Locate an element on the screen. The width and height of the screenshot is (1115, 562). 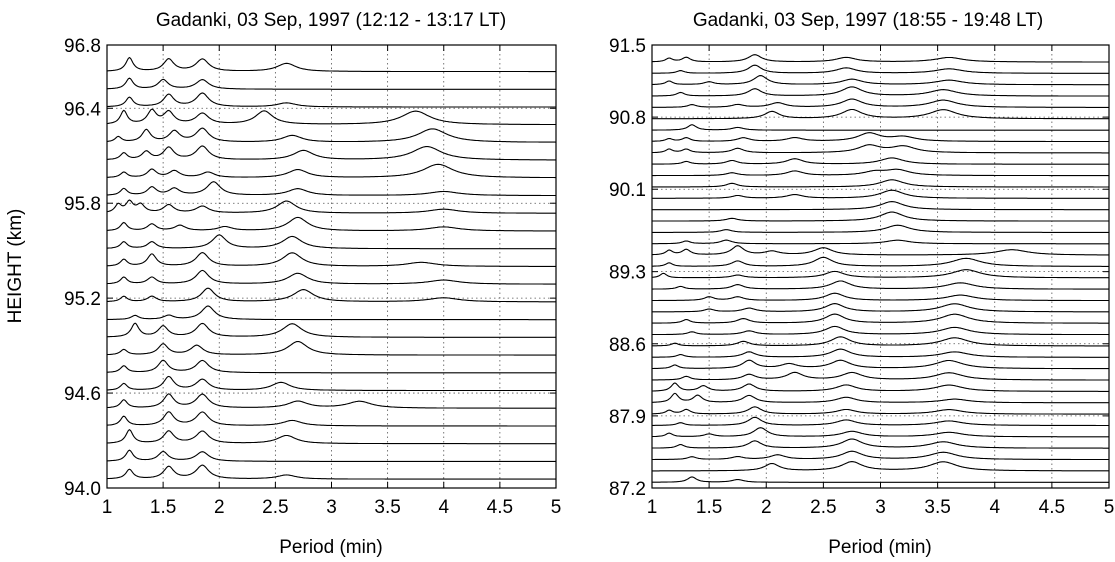
right-y-tick-label: 90.1 is located at coordinates (627, 190).